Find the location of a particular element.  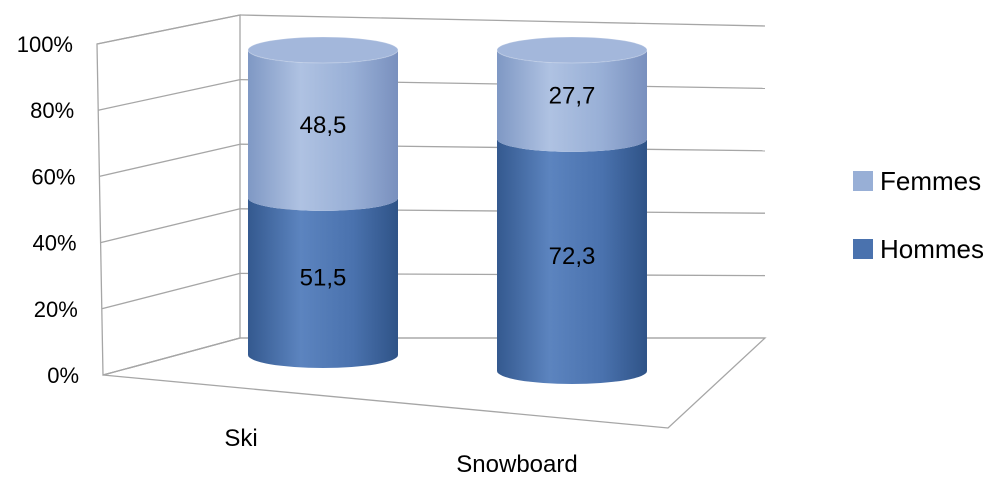

y-tick-label: 100% is located at coordinates (45, 44).